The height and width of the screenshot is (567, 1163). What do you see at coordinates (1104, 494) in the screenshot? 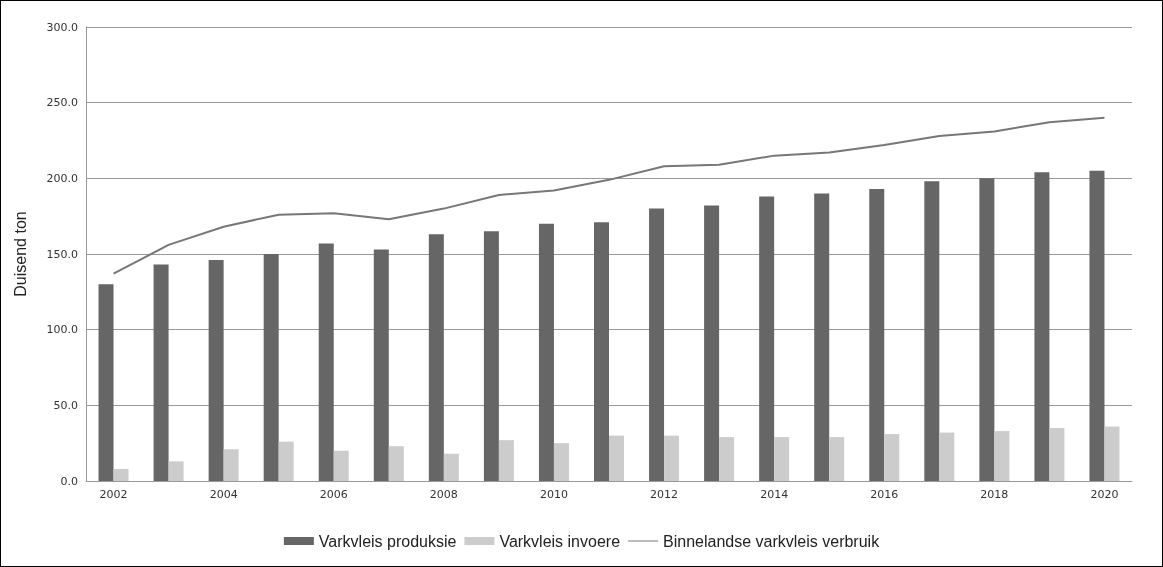
I see `x-tick-label: 2020` at bounding box center [1104, 494].